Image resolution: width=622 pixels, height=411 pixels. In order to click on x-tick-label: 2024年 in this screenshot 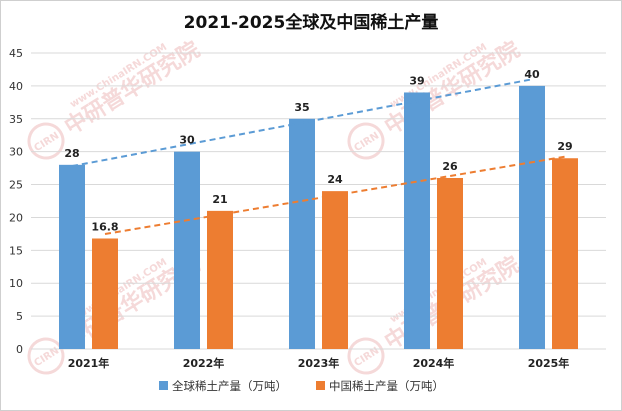, I will do `click(434, 363)`.